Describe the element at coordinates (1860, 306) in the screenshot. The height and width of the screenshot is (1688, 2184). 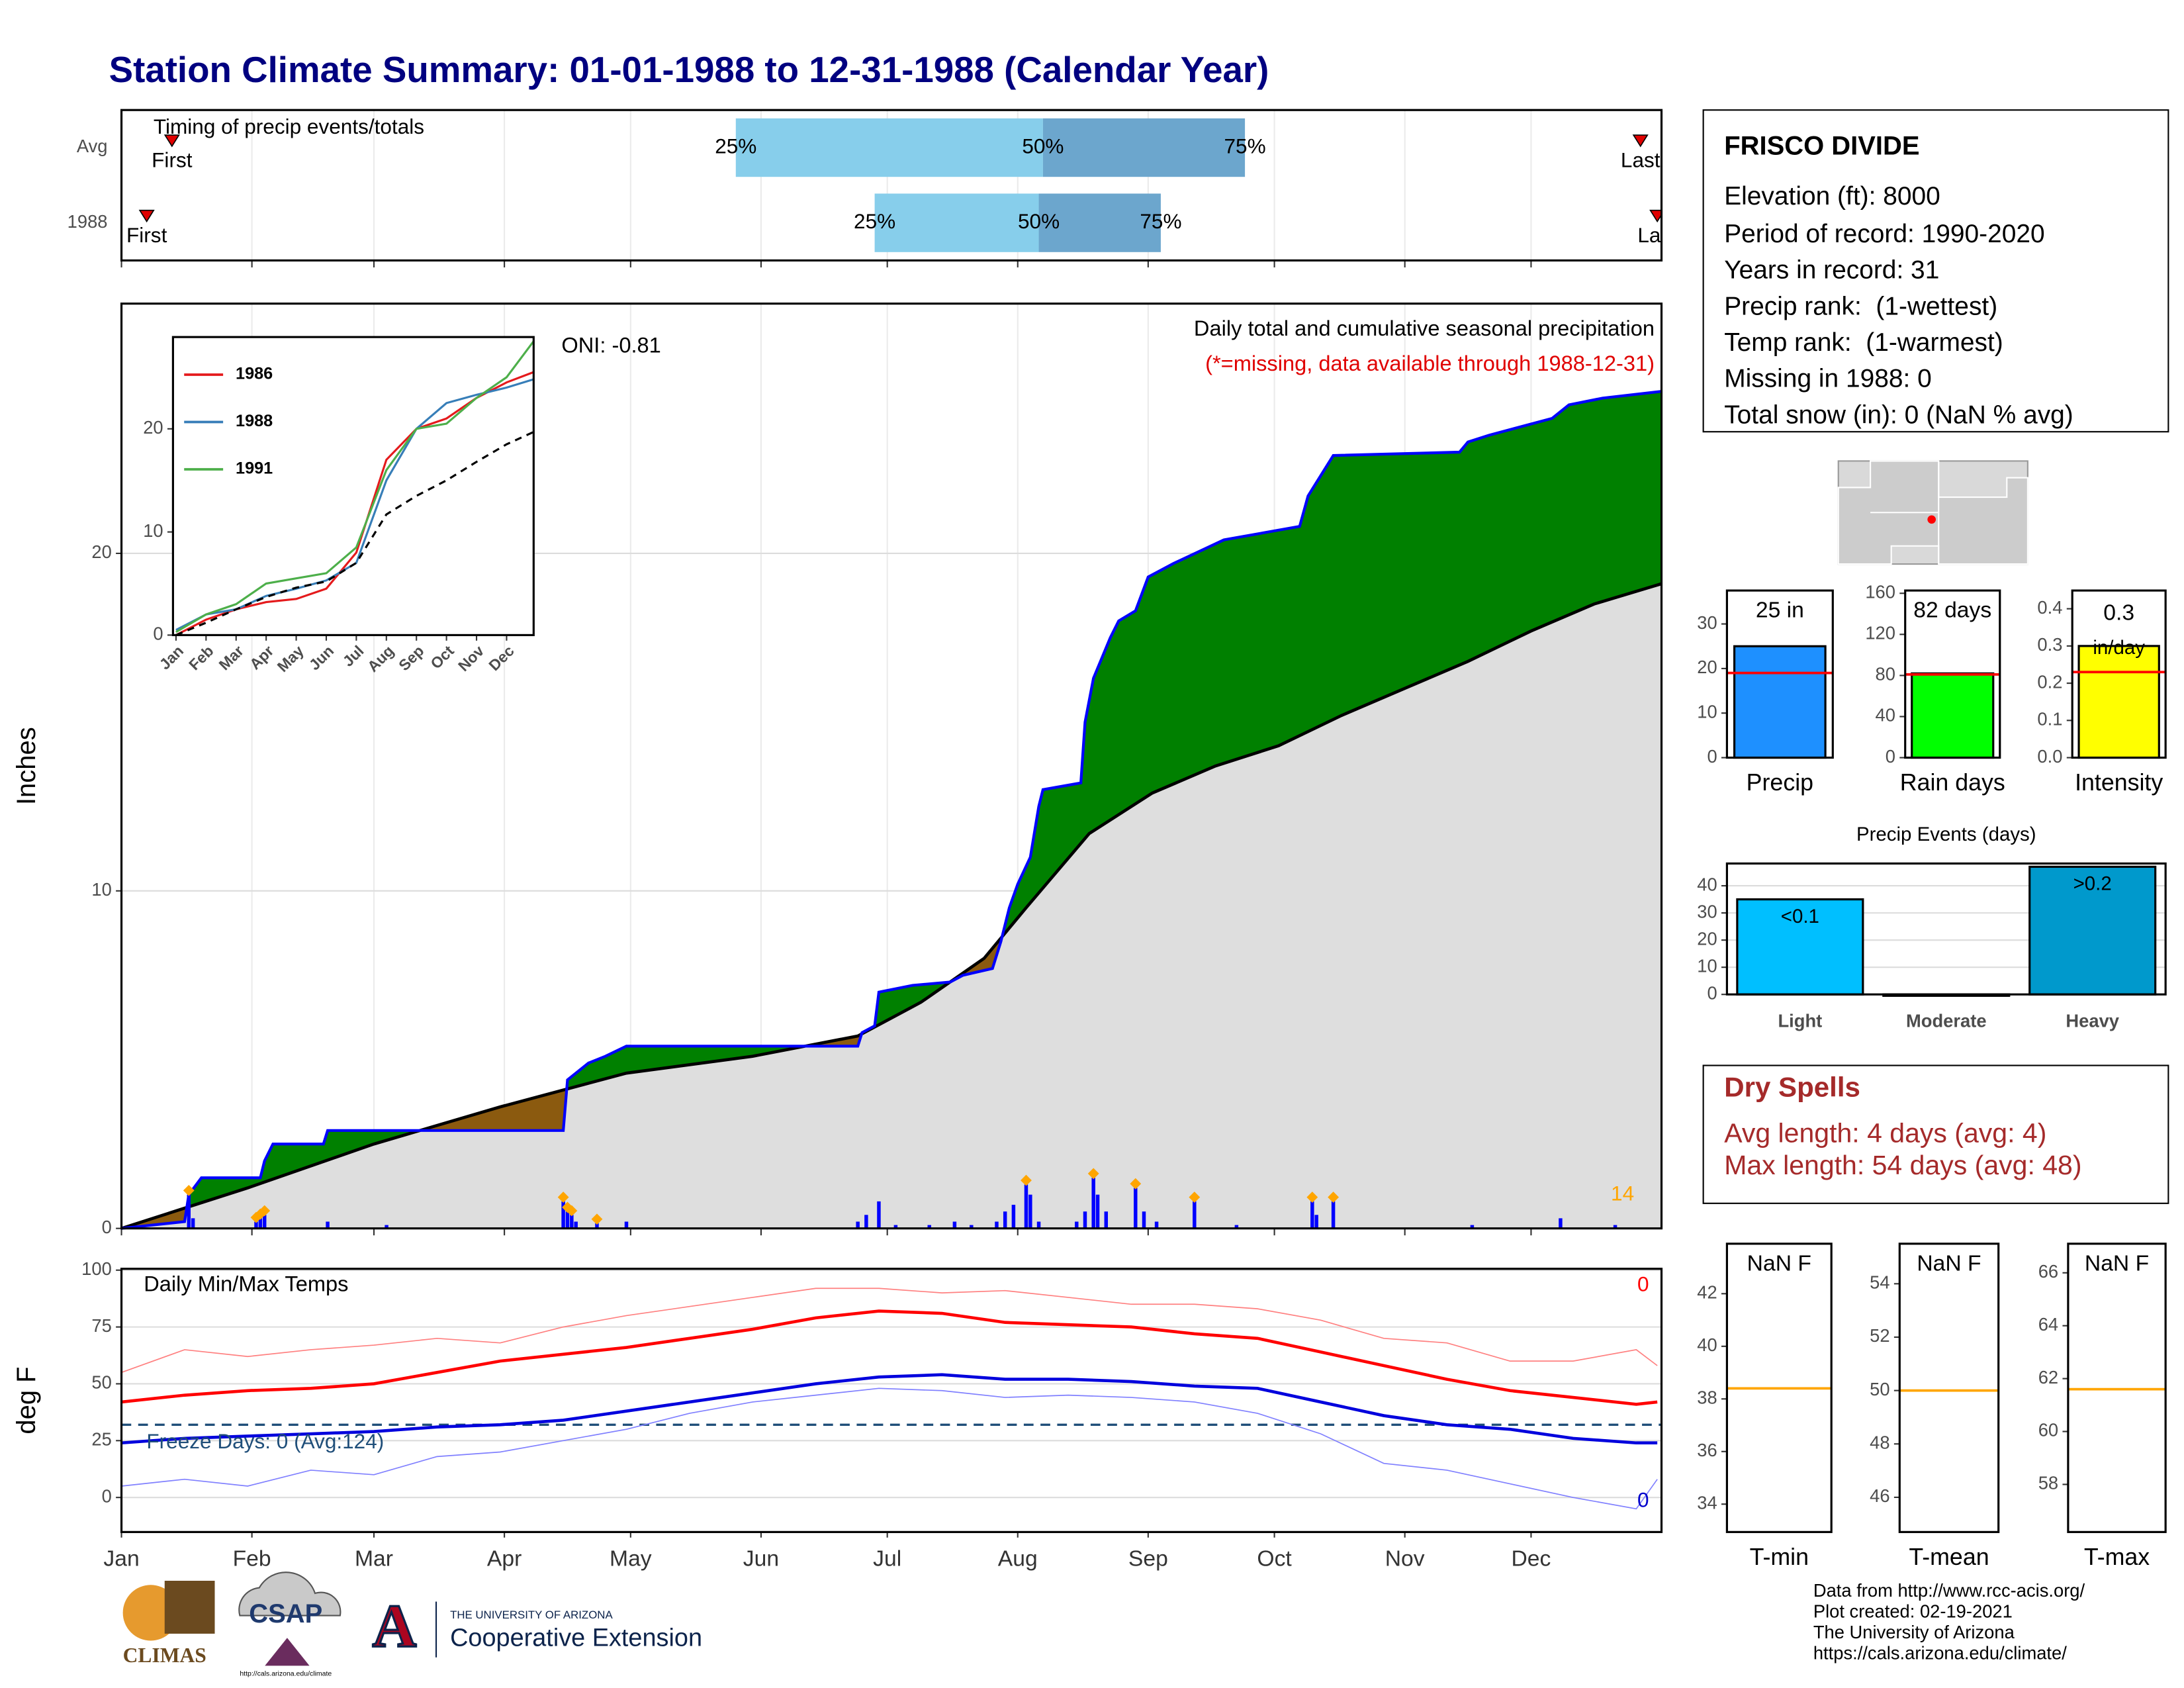
I see `station-line: Precip rank: (1-wettest)` at that location.